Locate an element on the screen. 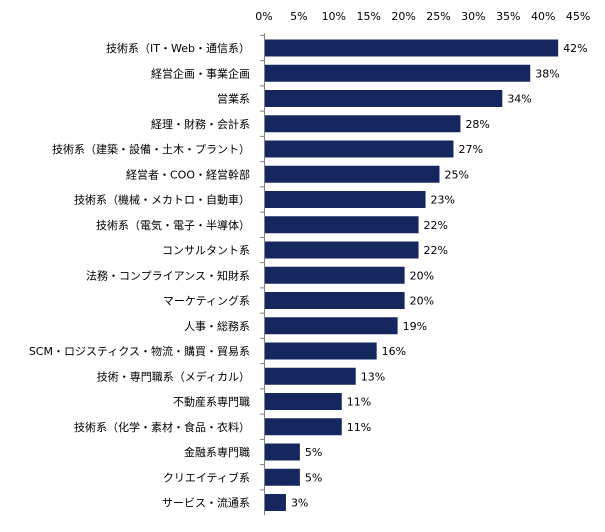  data-label: 13% is located at coordinates (373, 376).